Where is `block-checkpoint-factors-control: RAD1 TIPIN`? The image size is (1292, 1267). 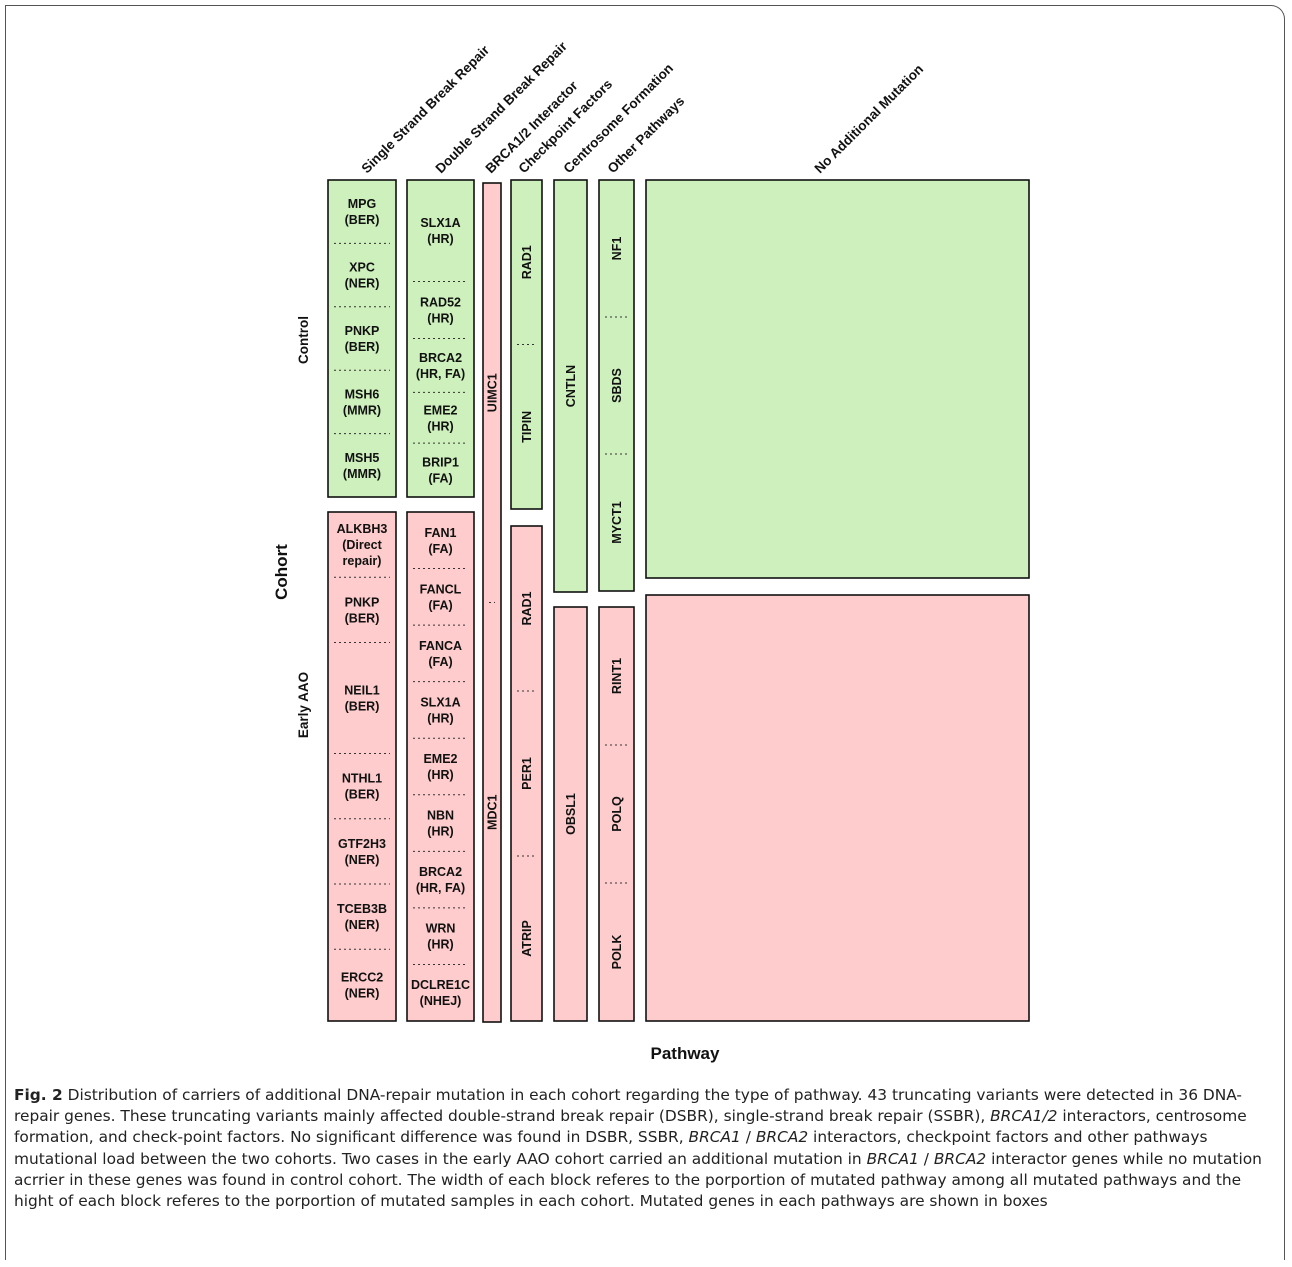 block-checkpoint-factors-control: RAD1 TIPIN is located at coordinates (526, 344).